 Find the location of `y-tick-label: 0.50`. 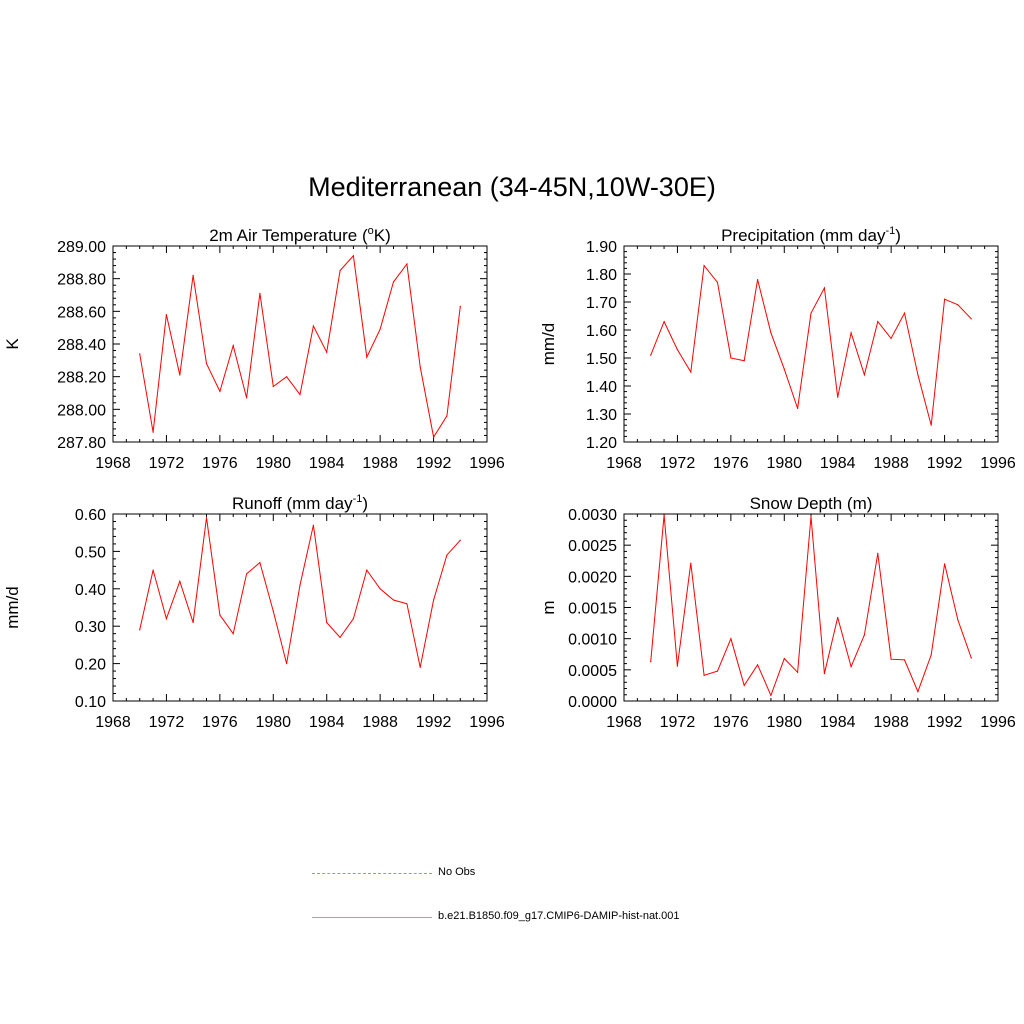

y-tick-label: 0.50 is located at coordinates (90, 552).